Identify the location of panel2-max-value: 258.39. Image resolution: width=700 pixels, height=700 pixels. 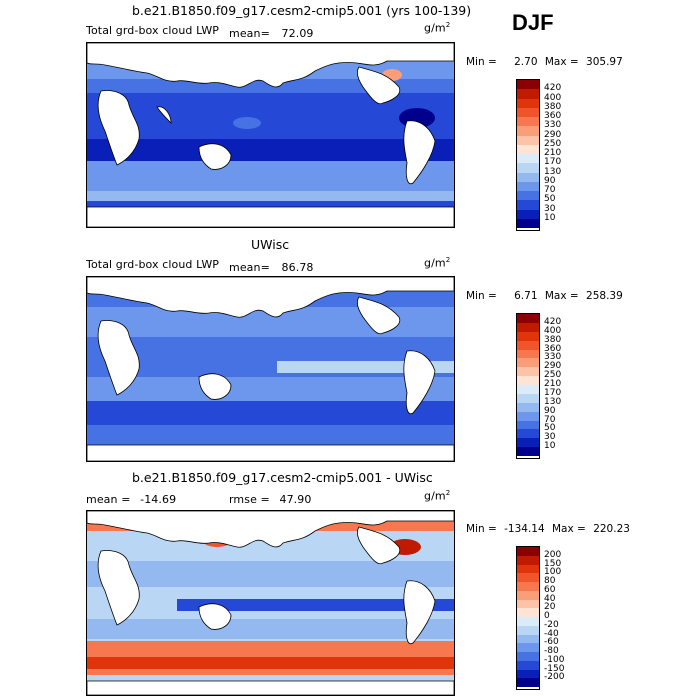
(604, 296).